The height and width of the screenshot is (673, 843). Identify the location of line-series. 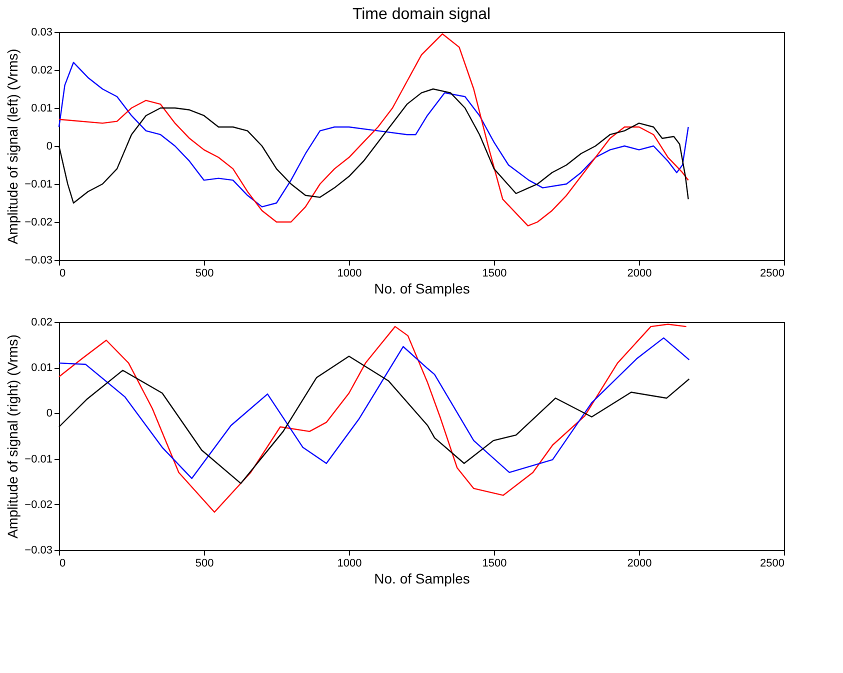
(374, 420).